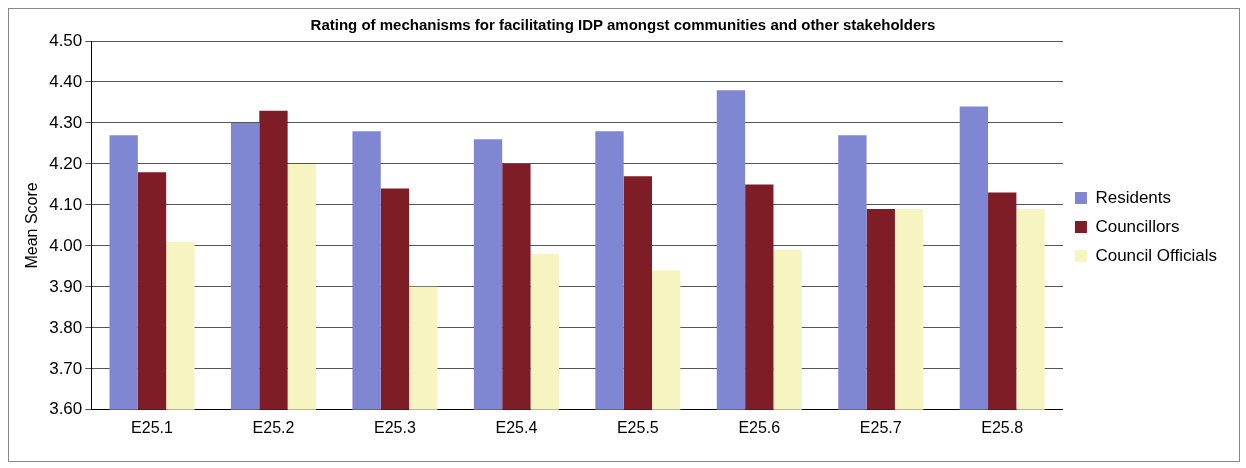 This screenshot has width=1246, height=468. I want to click on y-tick-label: 4.30, so click(66, 122).